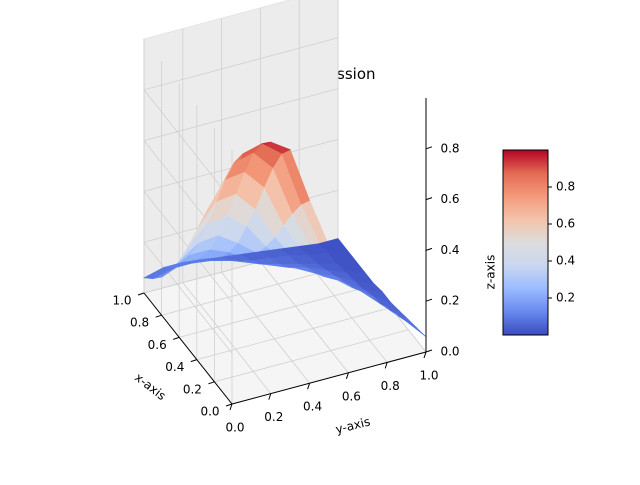  I want to click on z-tick-label: 0.4, so click(449, 250).